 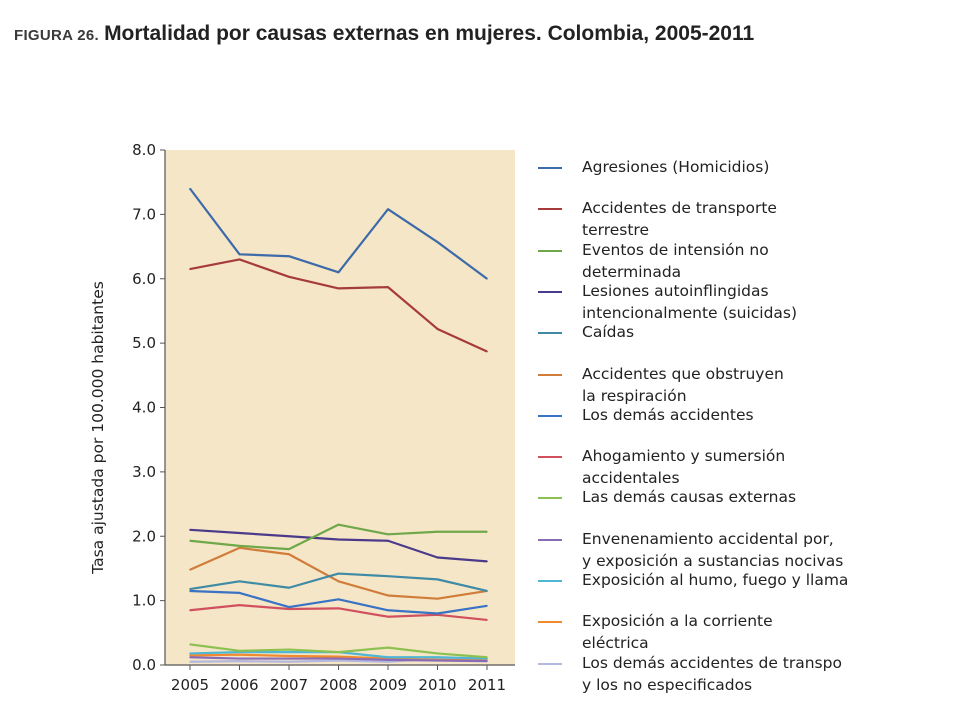 I want to click on legend-label: Exposición a la corriente eléctrica, so click(x=737, y=632).